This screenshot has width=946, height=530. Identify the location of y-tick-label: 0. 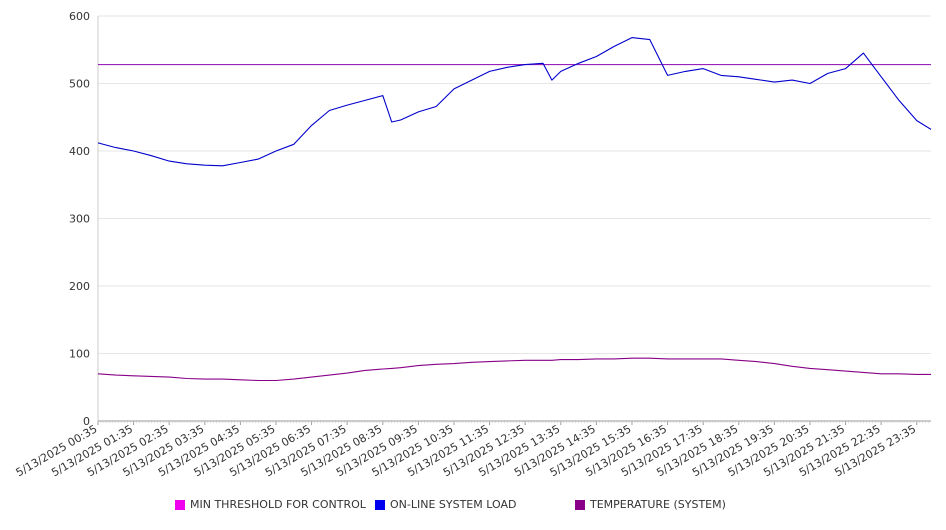
(86, 421).